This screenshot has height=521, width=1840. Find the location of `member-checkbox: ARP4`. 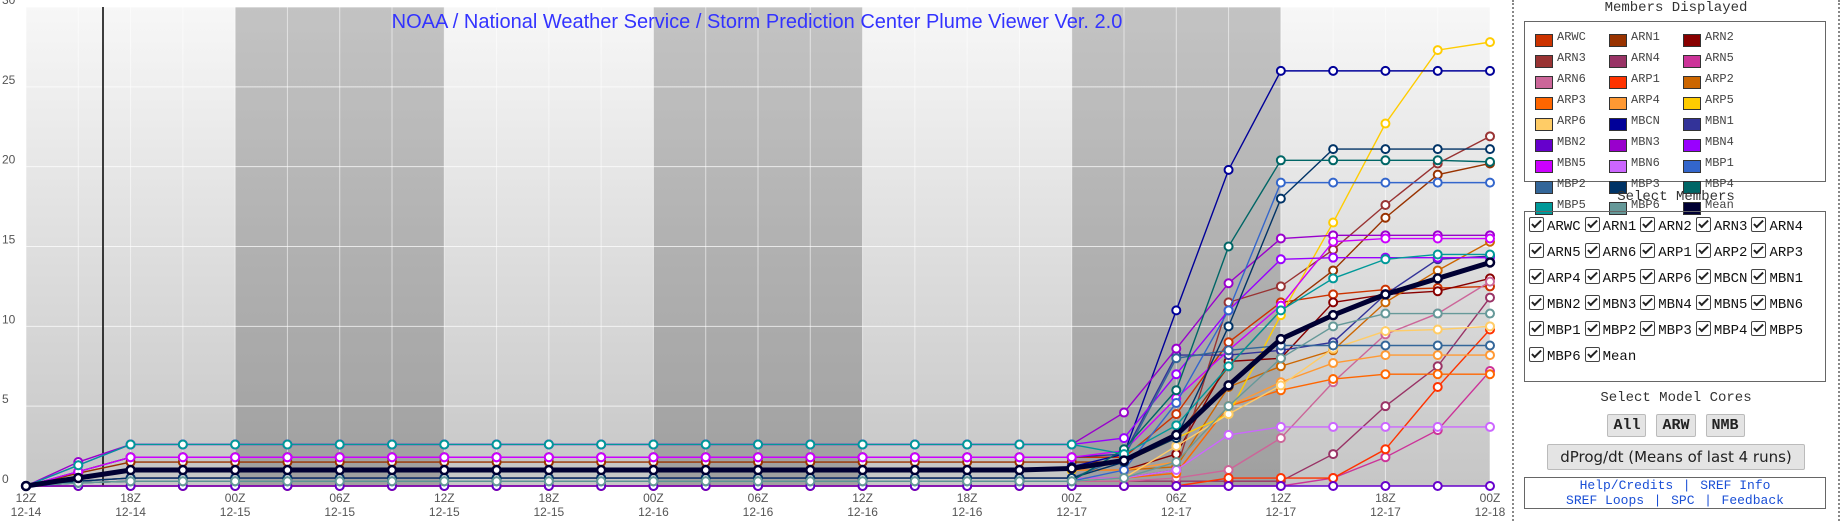

member-checkbox: ARP4 is located at coordinates (1555, 279).